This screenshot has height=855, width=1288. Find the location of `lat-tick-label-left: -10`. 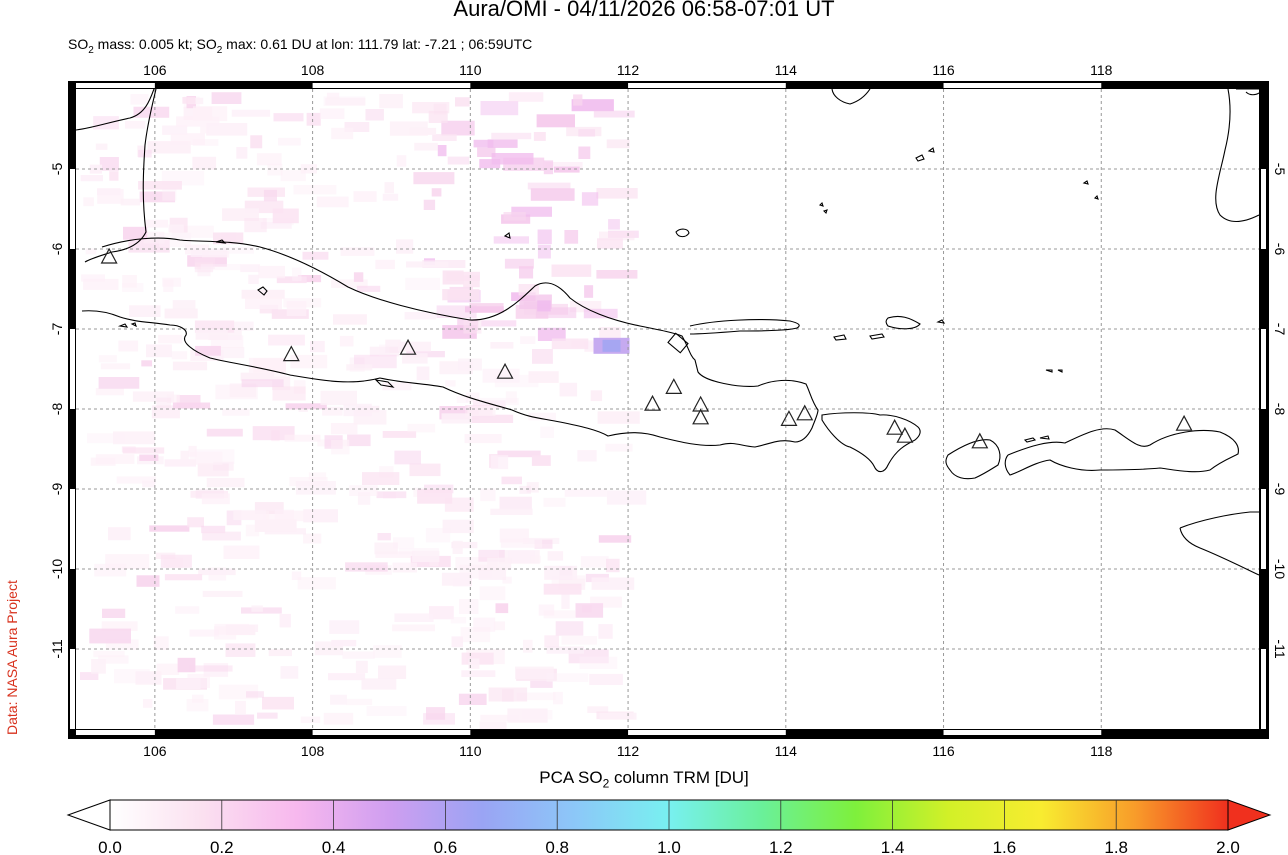

lat-tick-label-left: -10 is located at coordinates (57, 569).